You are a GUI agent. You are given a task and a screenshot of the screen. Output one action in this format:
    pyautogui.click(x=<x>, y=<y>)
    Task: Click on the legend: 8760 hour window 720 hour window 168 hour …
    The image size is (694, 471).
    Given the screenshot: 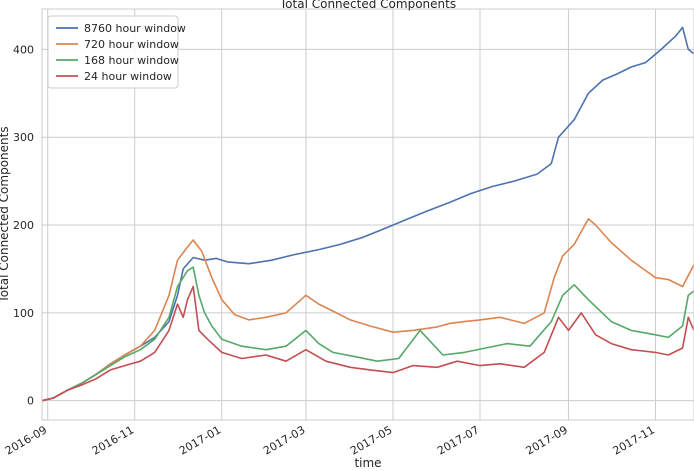 What is the action you would take?
    pyautogui.click(x=116, y=52)
    